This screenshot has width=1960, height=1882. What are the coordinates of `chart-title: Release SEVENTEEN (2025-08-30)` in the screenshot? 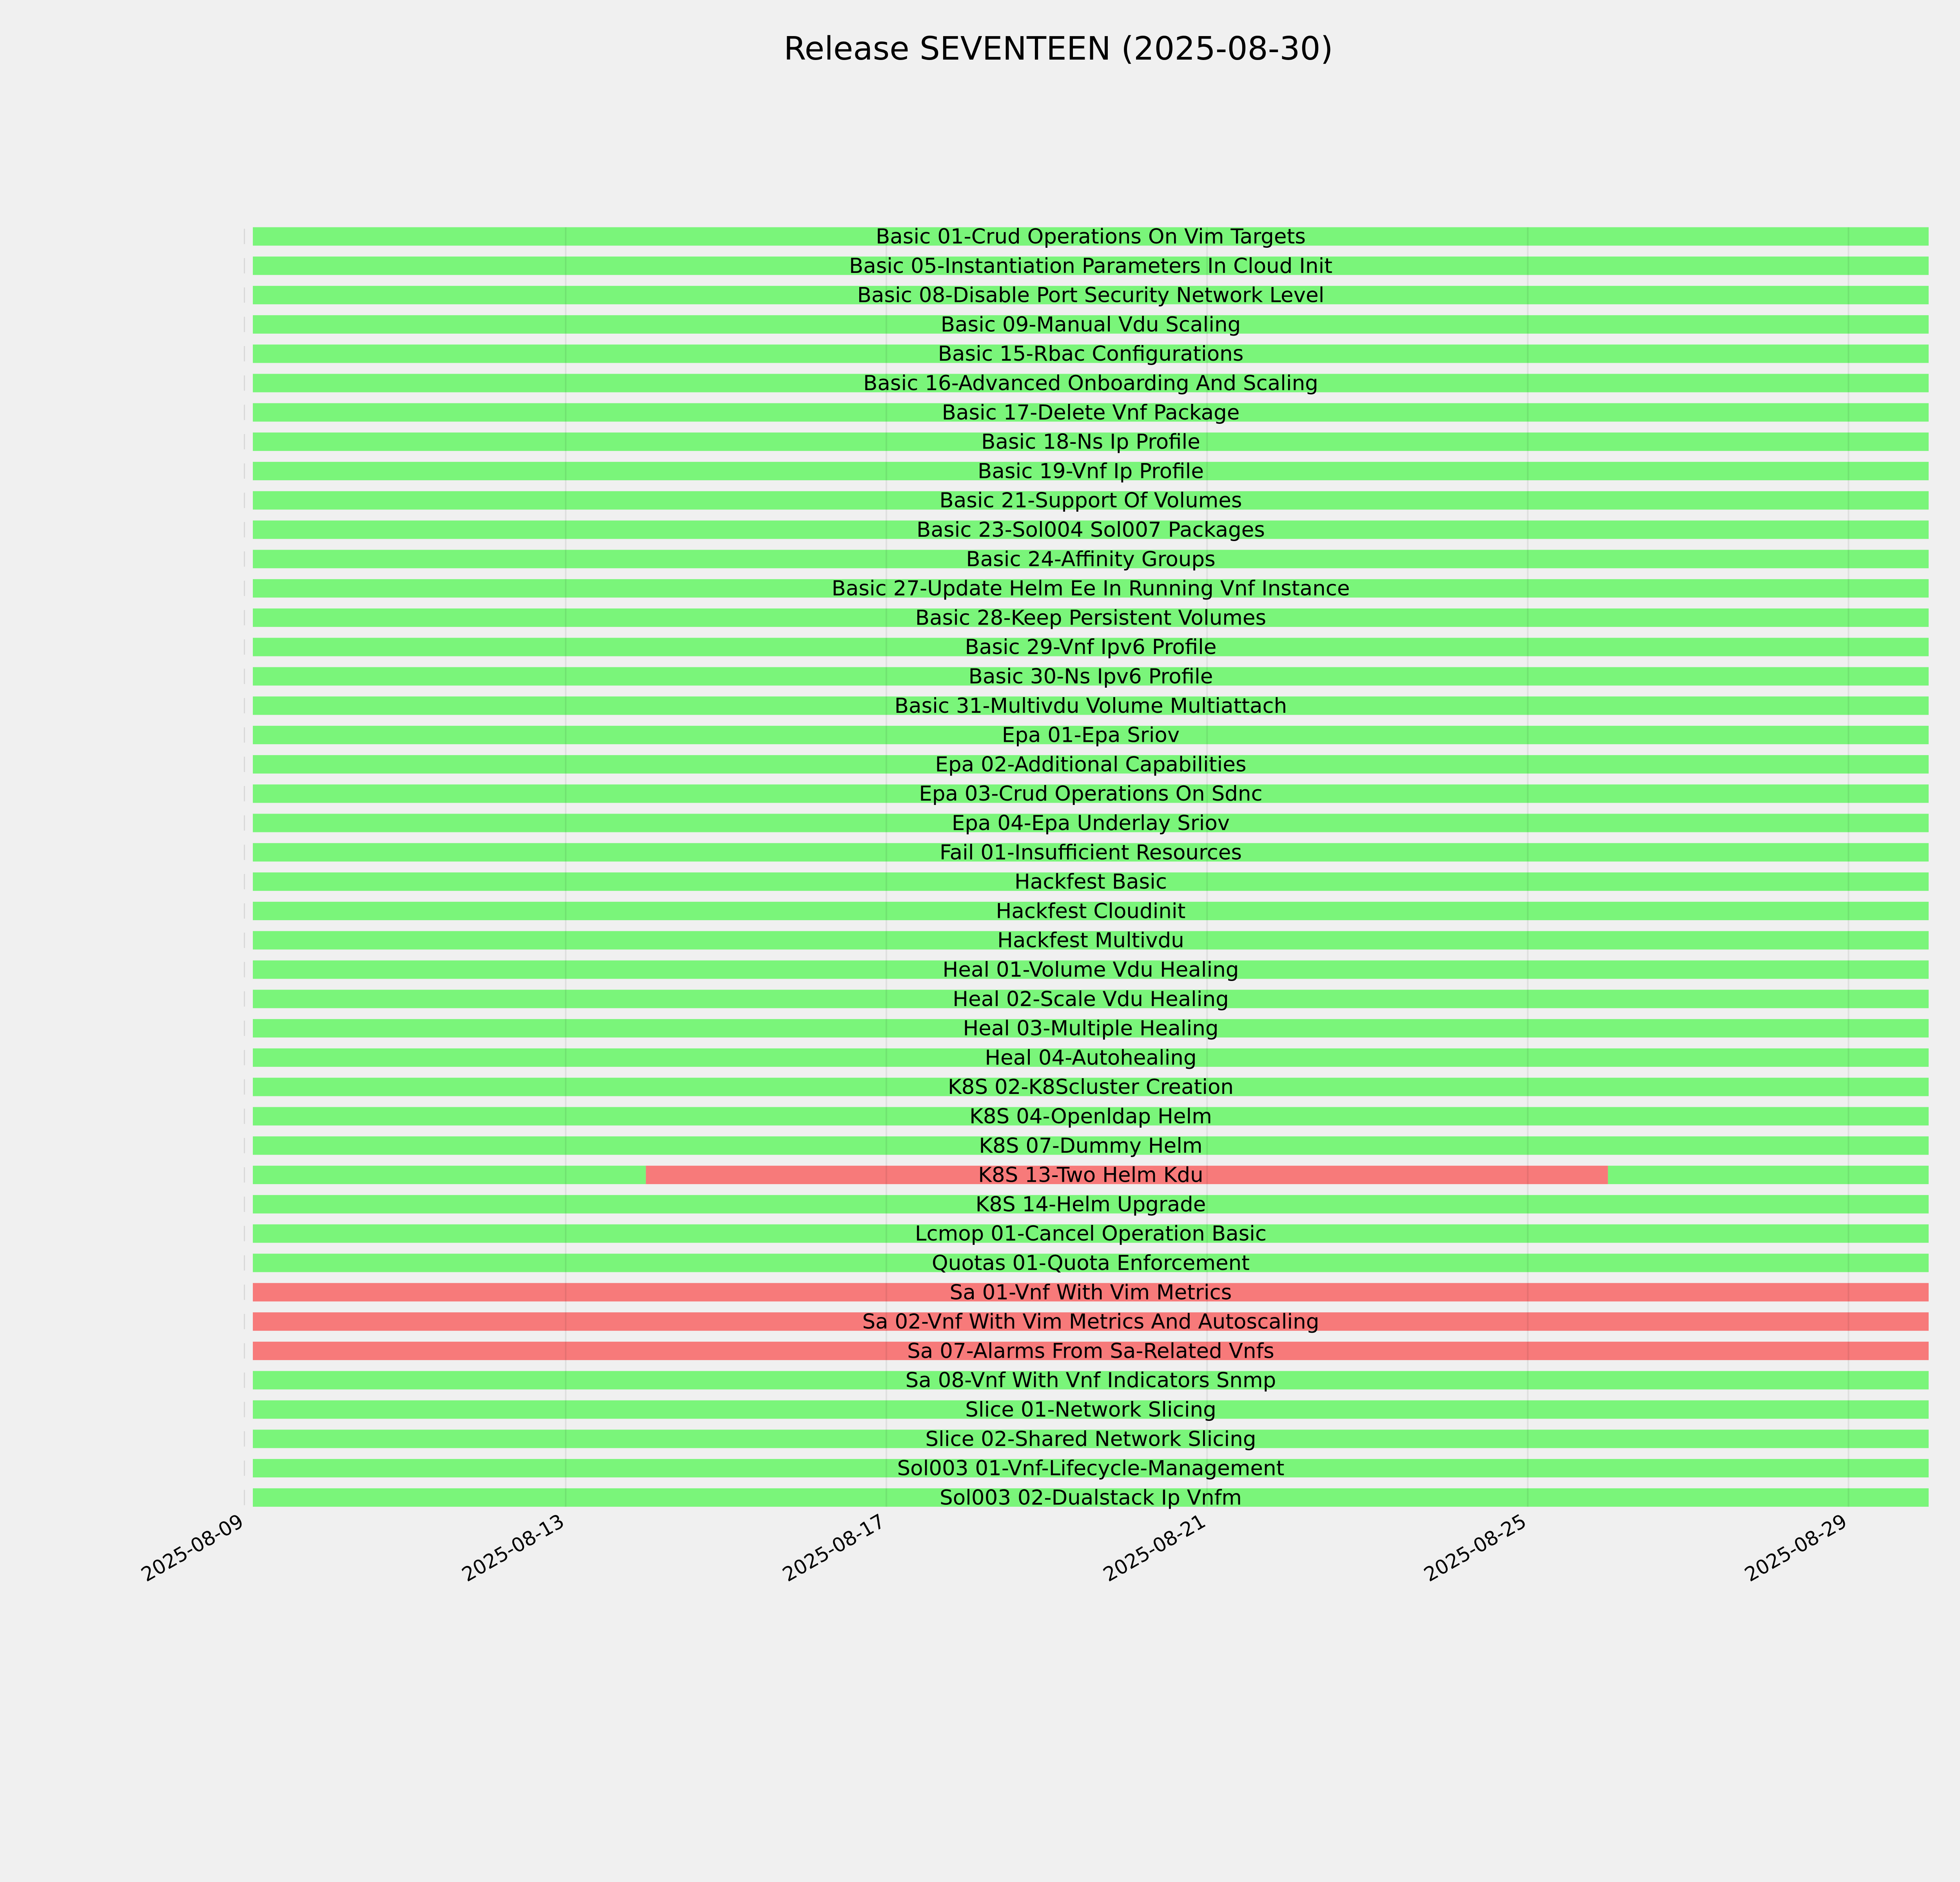 It's located at (1058, 48).